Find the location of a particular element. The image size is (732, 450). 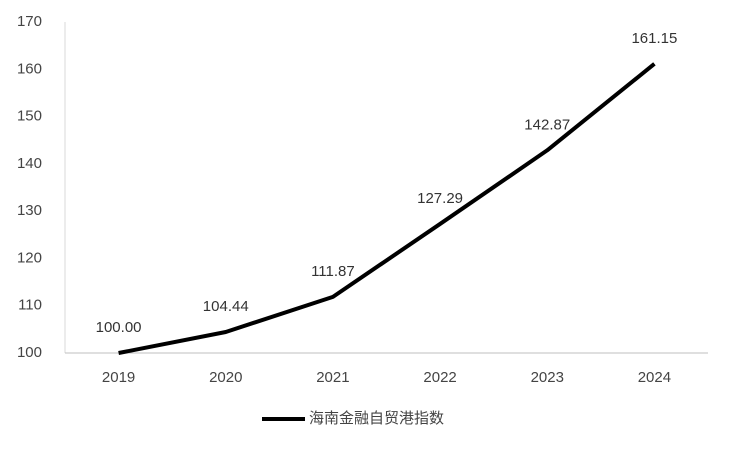

data-label: 142.87 is located at coordinates (547, 124).